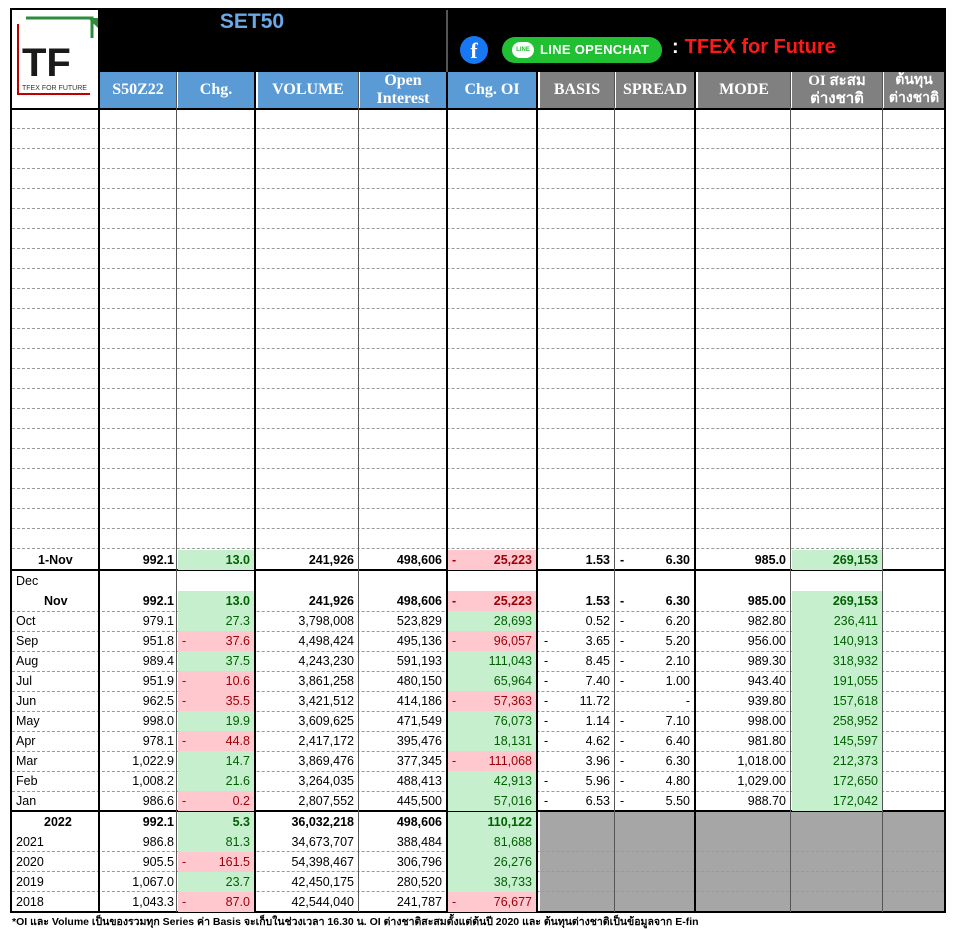 The width and height of the screenshot is (956, 930). I want to click on month-chg-oi: 111,043, so click(492, 661).